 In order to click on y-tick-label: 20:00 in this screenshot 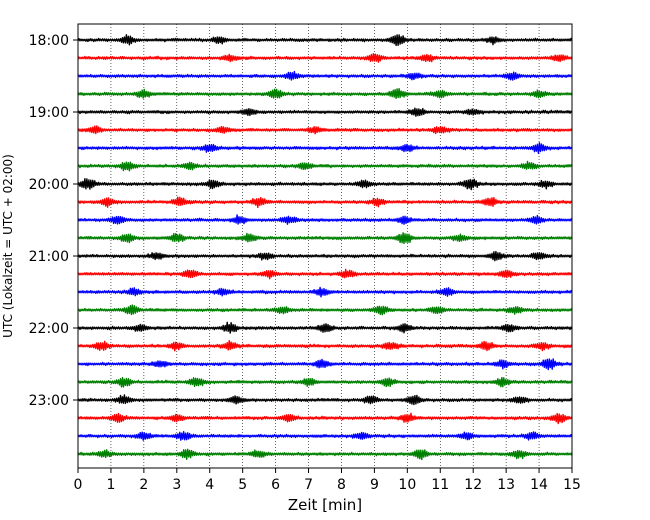, I will do `click(49, 185)`.